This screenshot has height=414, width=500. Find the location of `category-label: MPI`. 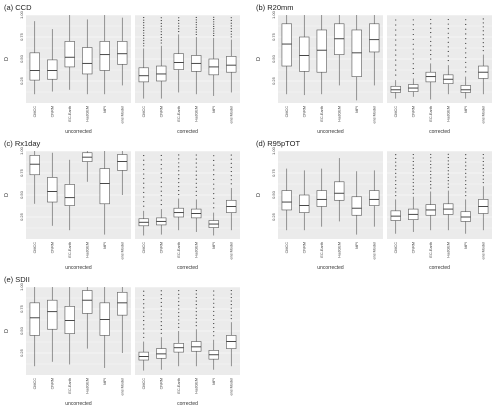

category-label: MPI is located at coordinates (105, 381).